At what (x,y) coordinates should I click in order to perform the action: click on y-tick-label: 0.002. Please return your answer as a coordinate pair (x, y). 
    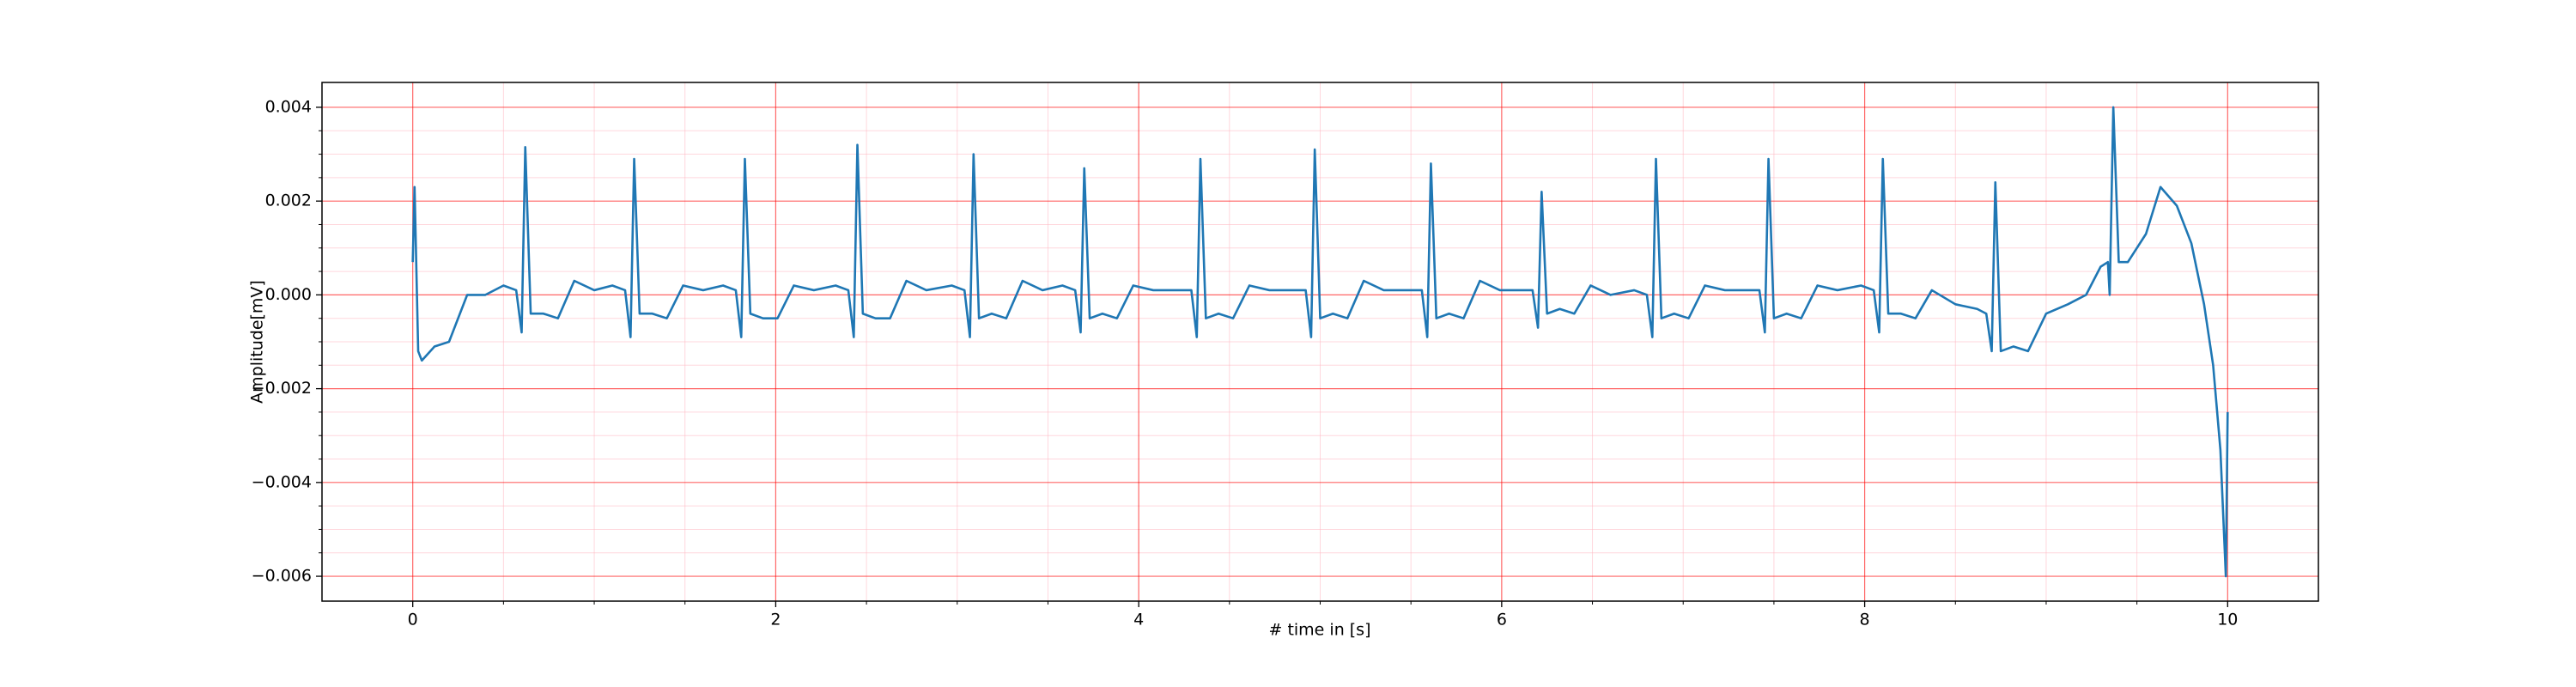
    Looking at the image, I should click on (289, 201).